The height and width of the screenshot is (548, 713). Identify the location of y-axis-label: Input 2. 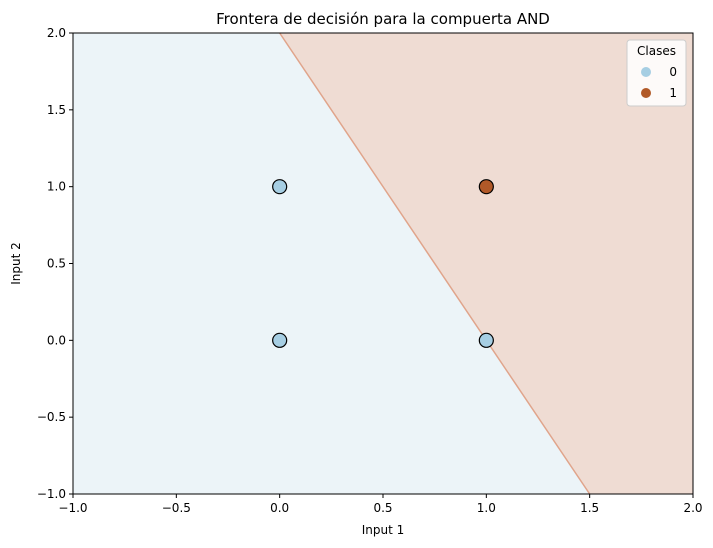
(16, 263).